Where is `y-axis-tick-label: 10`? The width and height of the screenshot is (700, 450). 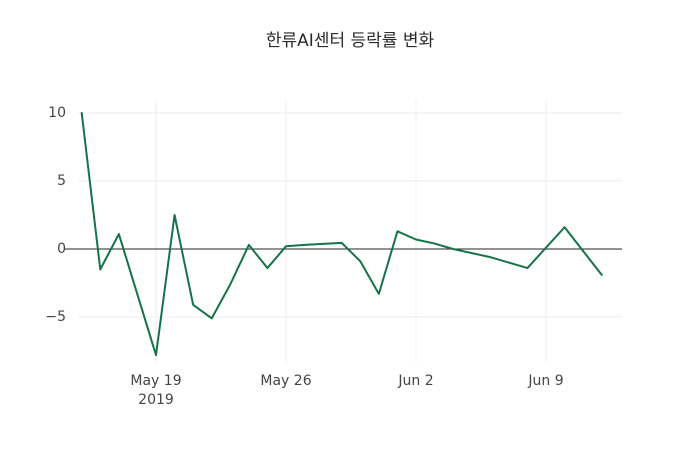 y-axis-tick-label: 10 is located at coordinates (57, 113).